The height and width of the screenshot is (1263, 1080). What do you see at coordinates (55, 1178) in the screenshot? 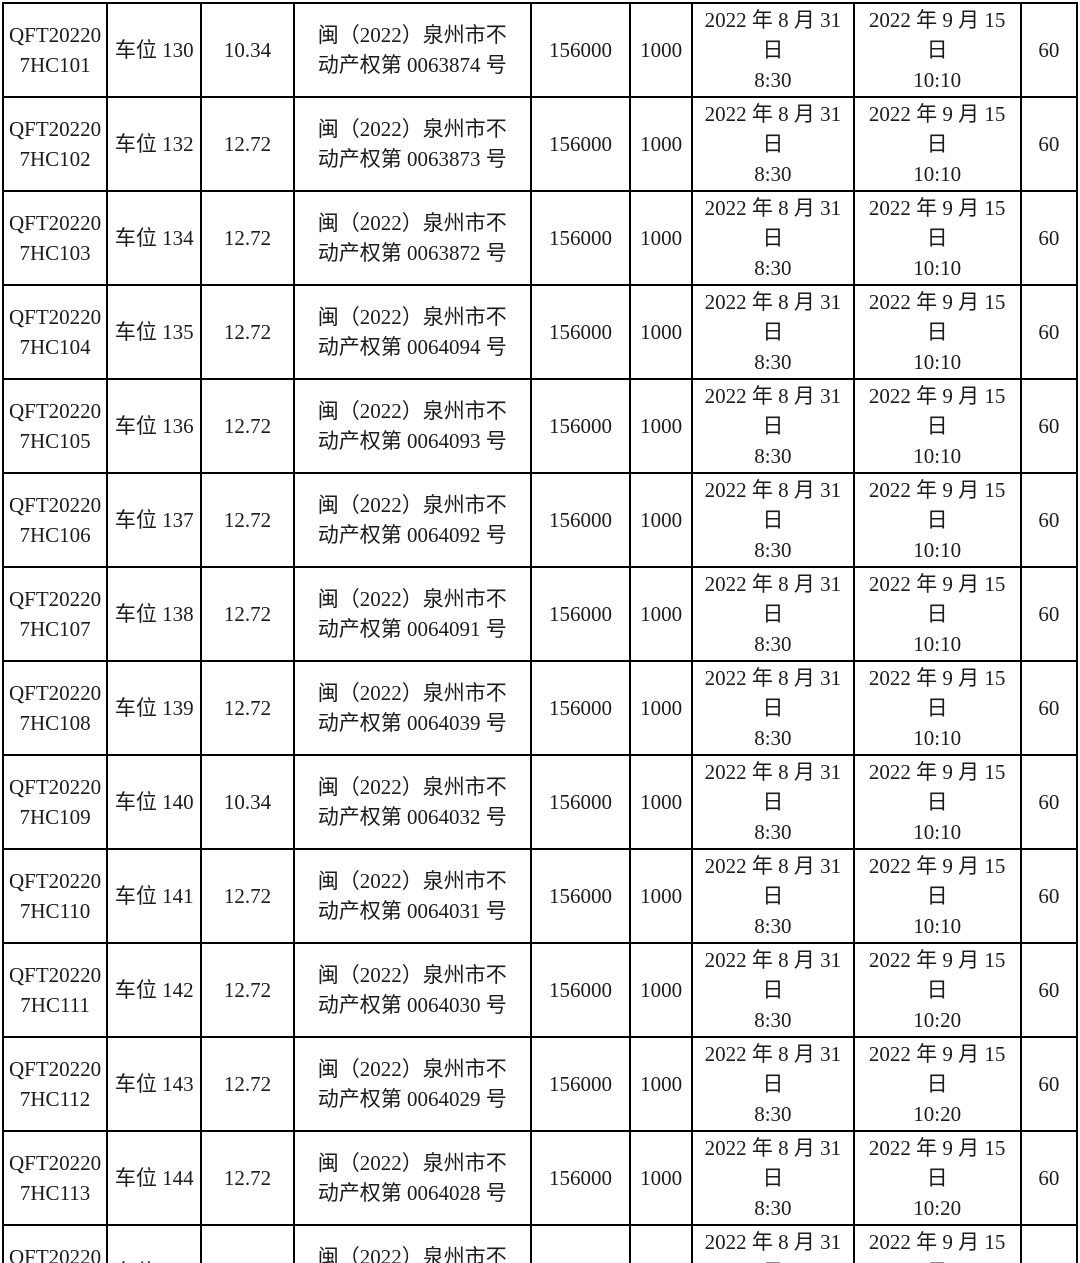
I see `cell-listing-code: QFT20220 7HC113` at bounding box center [55, 1178].